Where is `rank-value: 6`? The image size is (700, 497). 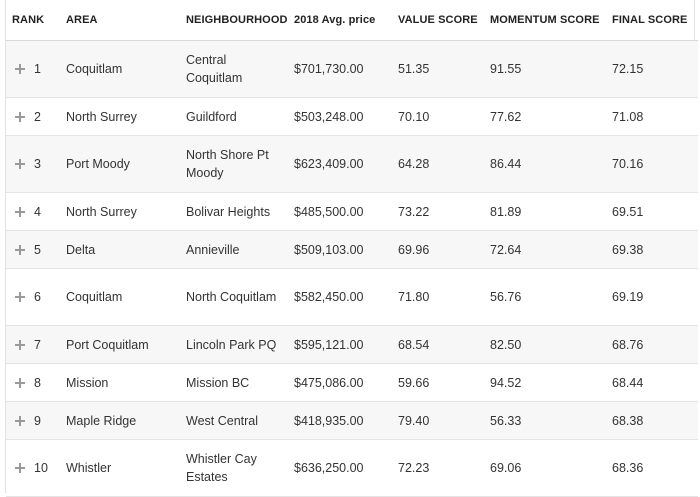 rank-value: 6 is located at coordinates (37, 297).